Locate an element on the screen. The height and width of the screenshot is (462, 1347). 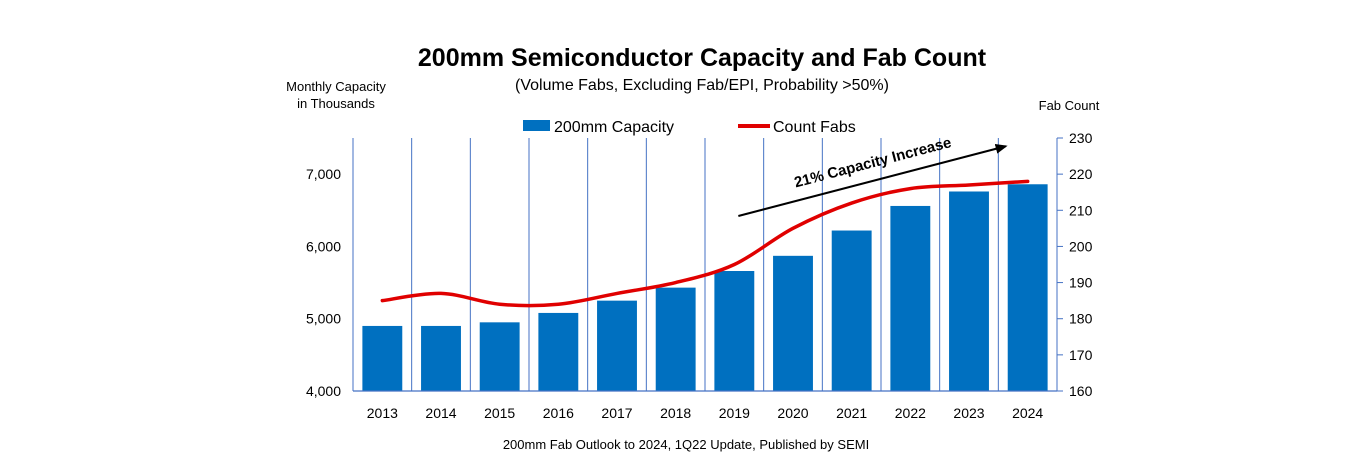
capacity-bar-2022 is located at coordinates (910, 298).